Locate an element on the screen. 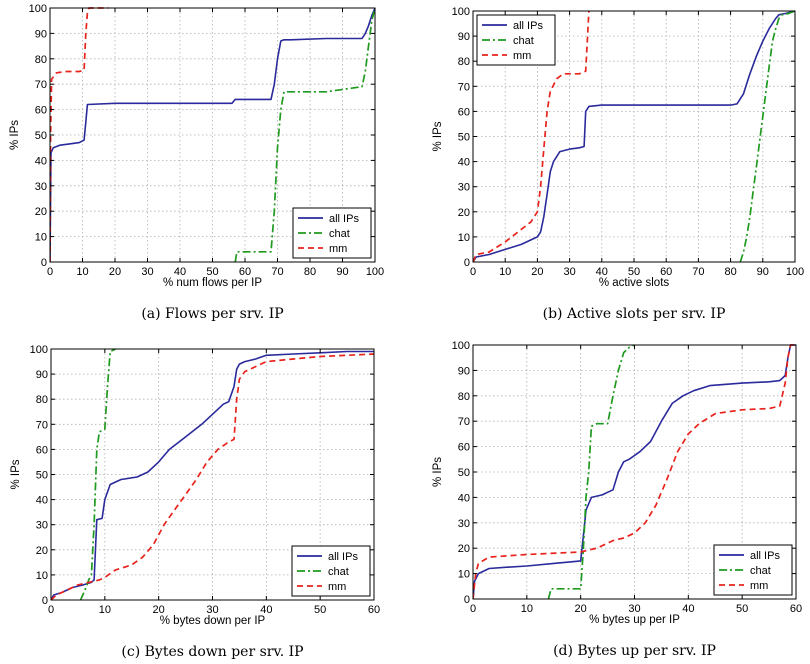  chart-caption: (b) Active slots per srv. IP is located at coordinates (634, 314).